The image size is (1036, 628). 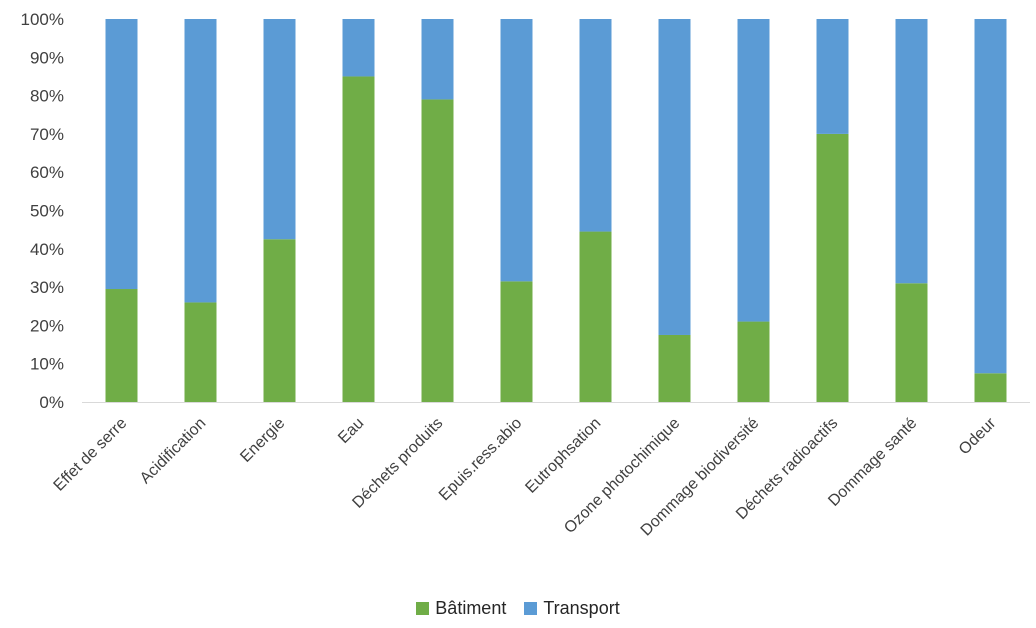 I want to click on legend-item-transport: Transport, so click(x=572, y=608).